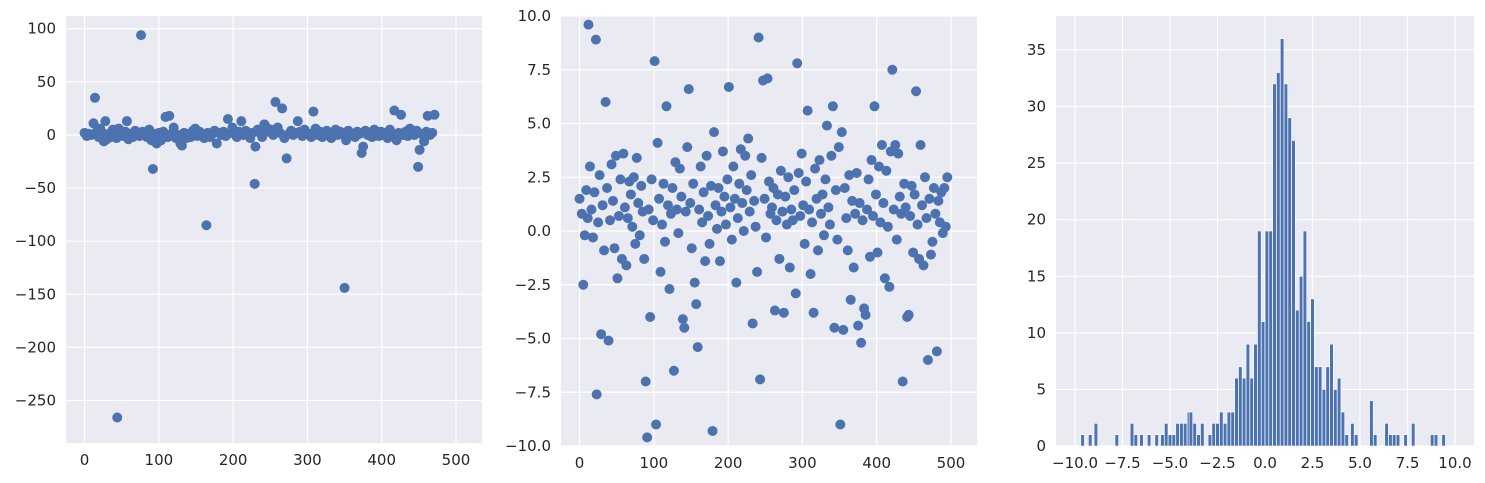 The height and width of the screenshot is (483, 1485). Describe the element at coordinates (85, 460) in the screenshot. I see `x-tick-label: 0` at that location.